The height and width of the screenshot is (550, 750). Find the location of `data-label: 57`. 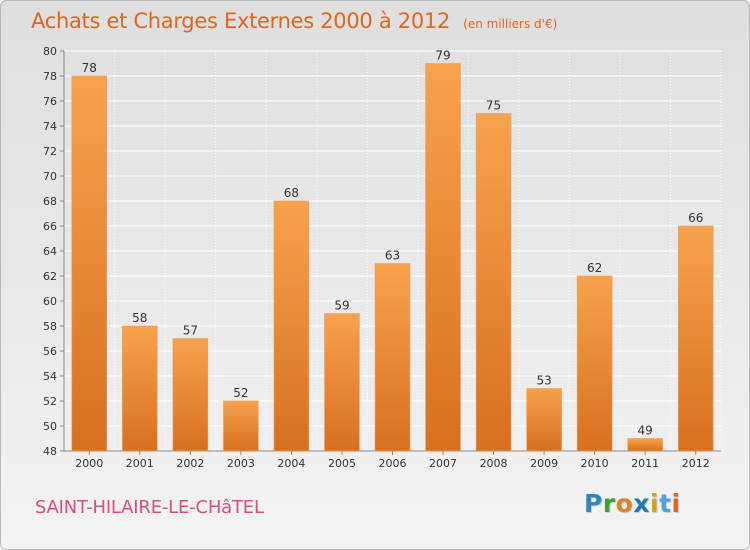

data-label: 57 is located at coordinates (190, 331).